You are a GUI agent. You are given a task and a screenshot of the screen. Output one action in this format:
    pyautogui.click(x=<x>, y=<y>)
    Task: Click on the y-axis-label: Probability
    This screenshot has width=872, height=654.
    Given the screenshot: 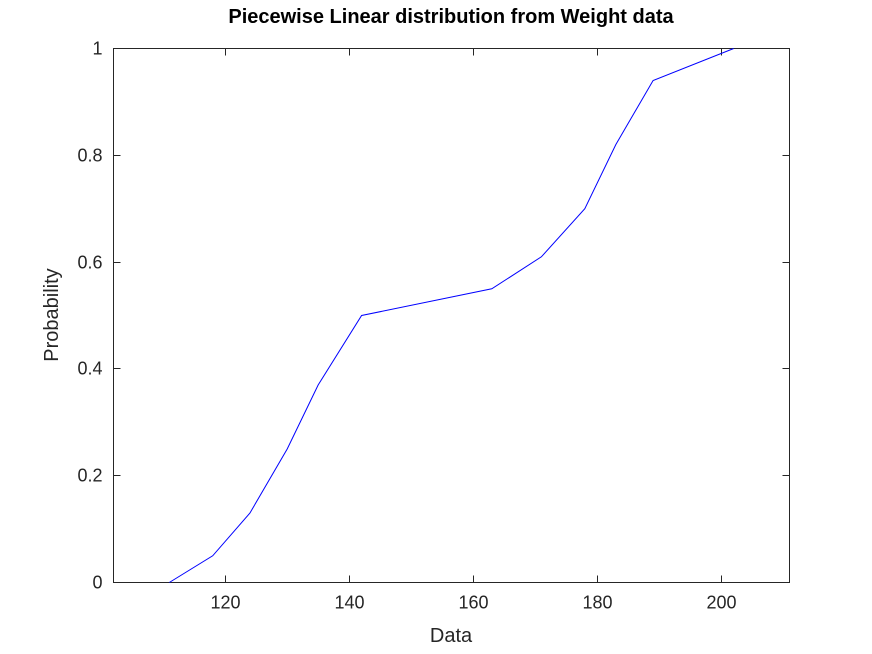 What is the action you would take?
    pyautogui.click(x=52, y=314)
    